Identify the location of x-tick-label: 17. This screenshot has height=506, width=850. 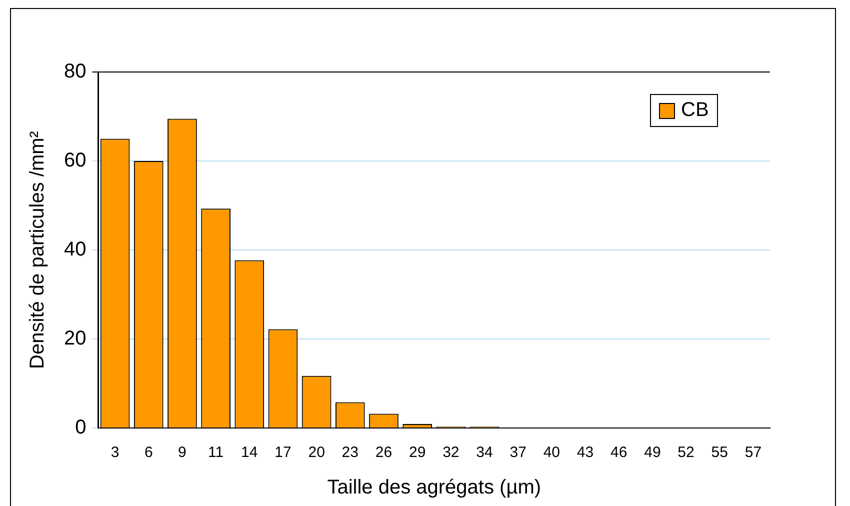
(283, 453).